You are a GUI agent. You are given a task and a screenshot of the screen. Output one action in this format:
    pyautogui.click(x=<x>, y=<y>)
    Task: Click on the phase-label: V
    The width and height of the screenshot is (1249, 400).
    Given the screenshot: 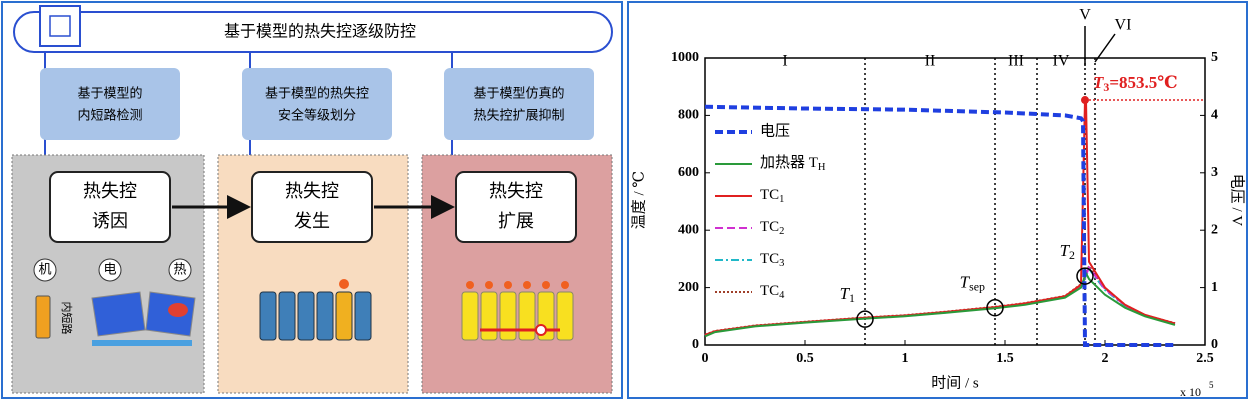 What is the action you would take?
    pyautogui.click(x=1085, y=15)
    